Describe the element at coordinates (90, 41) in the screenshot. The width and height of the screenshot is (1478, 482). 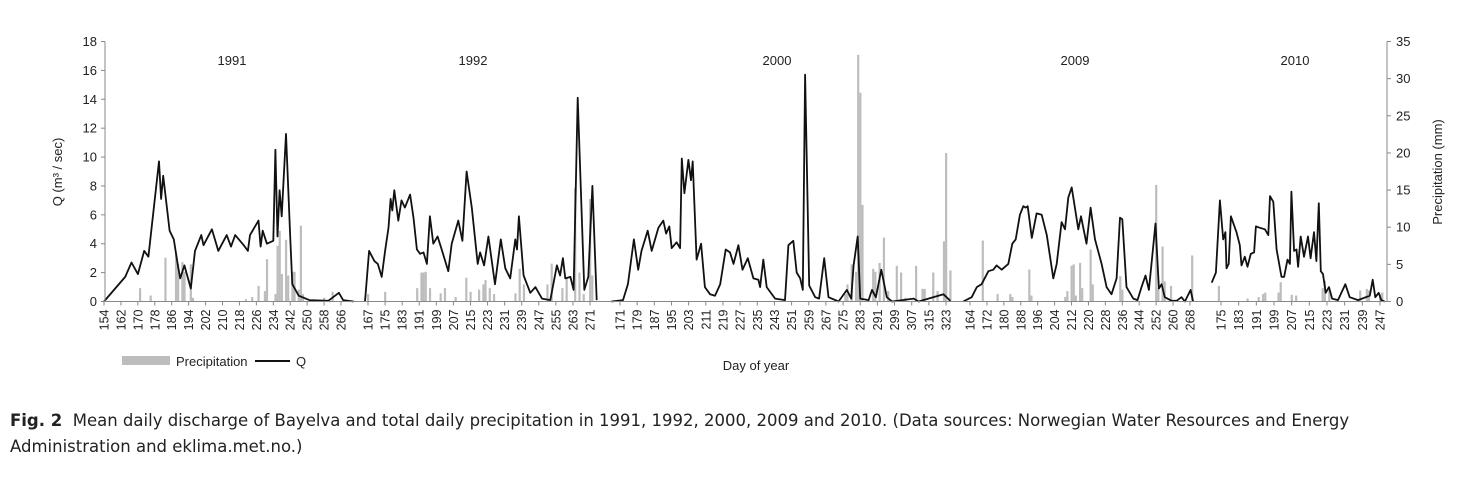
I see `y-tick-label: 18` at that location.